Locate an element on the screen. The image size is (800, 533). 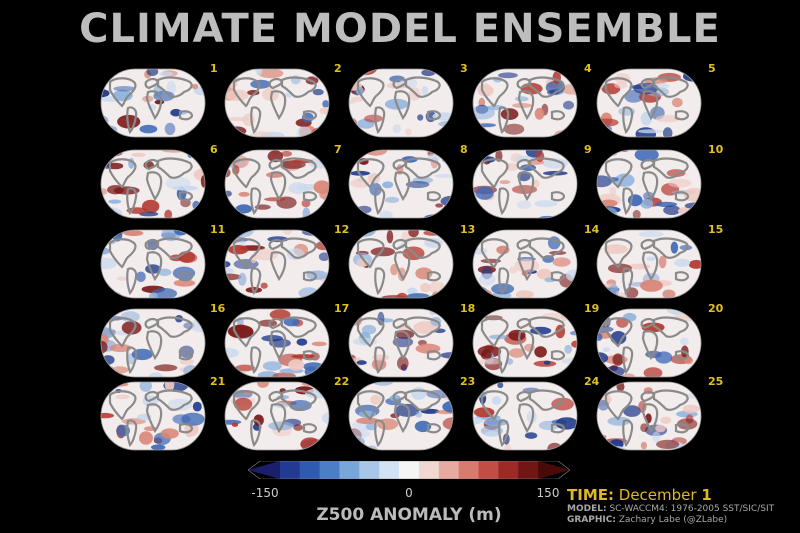
member-number-label: 4 is located at coordinates (588, 68).